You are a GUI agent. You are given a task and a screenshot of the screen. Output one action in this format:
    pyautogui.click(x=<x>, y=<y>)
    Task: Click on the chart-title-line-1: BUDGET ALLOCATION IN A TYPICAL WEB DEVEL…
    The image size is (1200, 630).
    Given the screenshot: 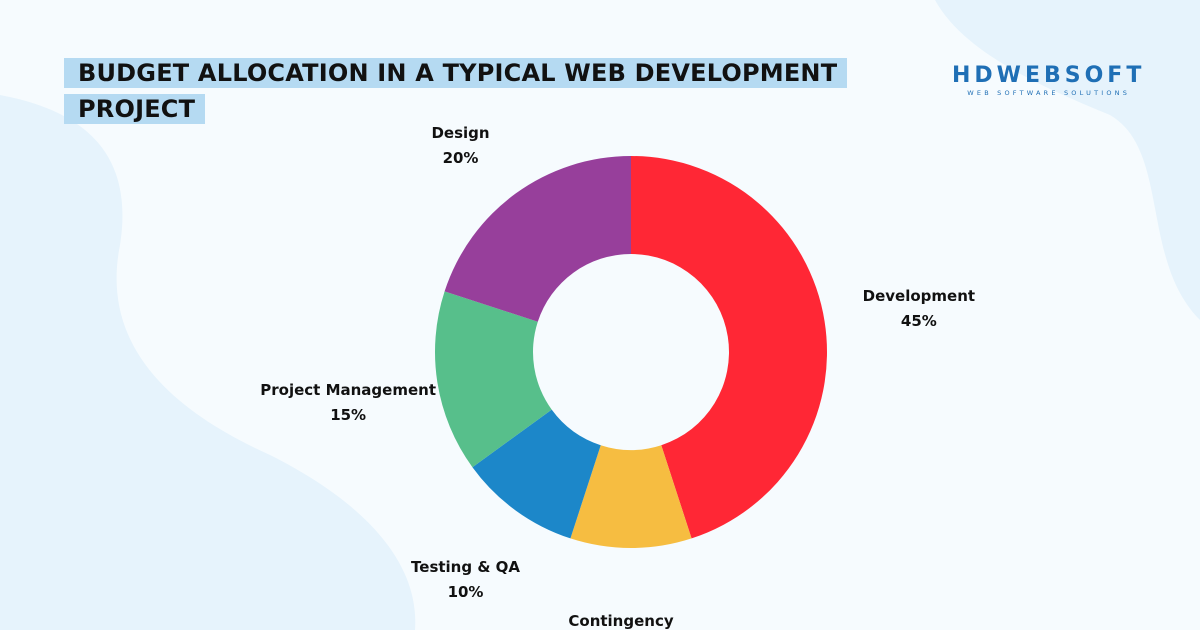 What is the action you would take?
    pyautogui.click(x=456, y=73)
    